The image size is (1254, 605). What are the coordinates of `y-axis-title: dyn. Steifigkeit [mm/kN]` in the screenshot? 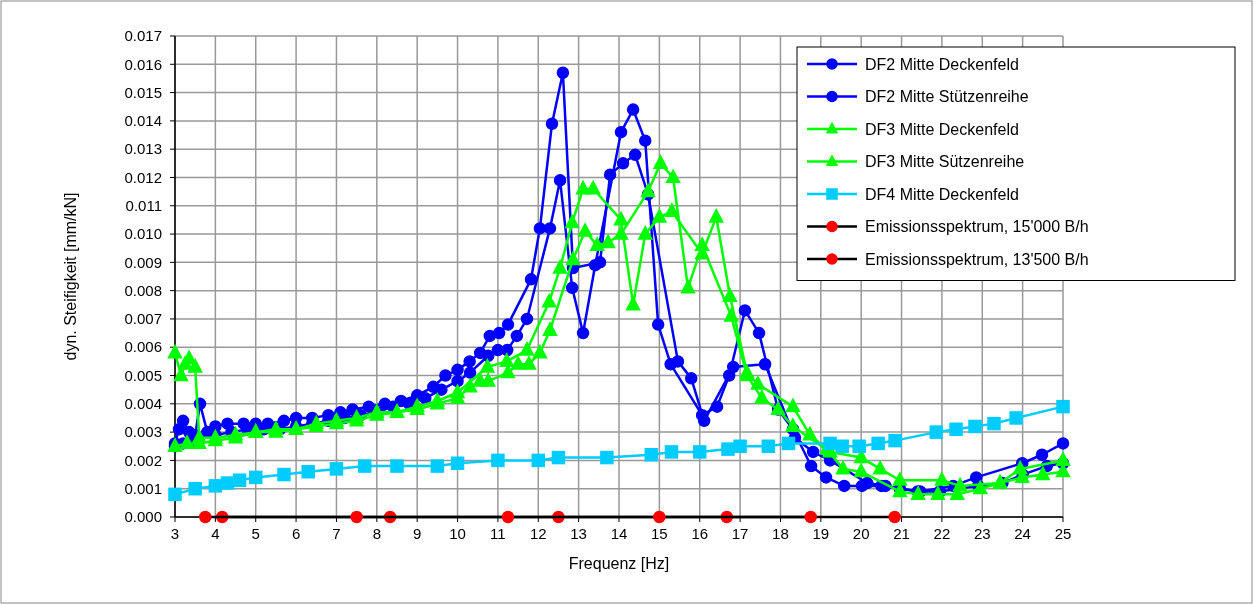 It's located at (70, 276).